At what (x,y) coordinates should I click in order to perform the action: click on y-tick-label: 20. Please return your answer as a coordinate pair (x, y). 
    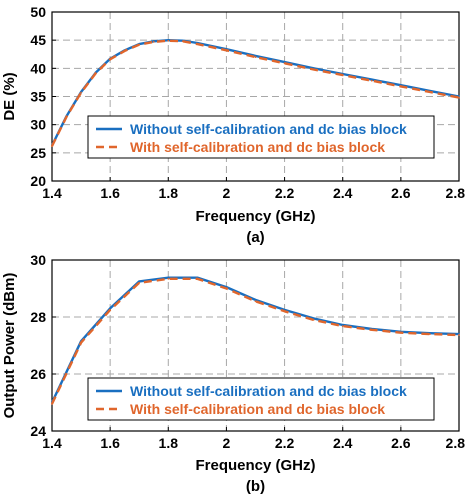
    Looking at the image, I should click on (38, 181).